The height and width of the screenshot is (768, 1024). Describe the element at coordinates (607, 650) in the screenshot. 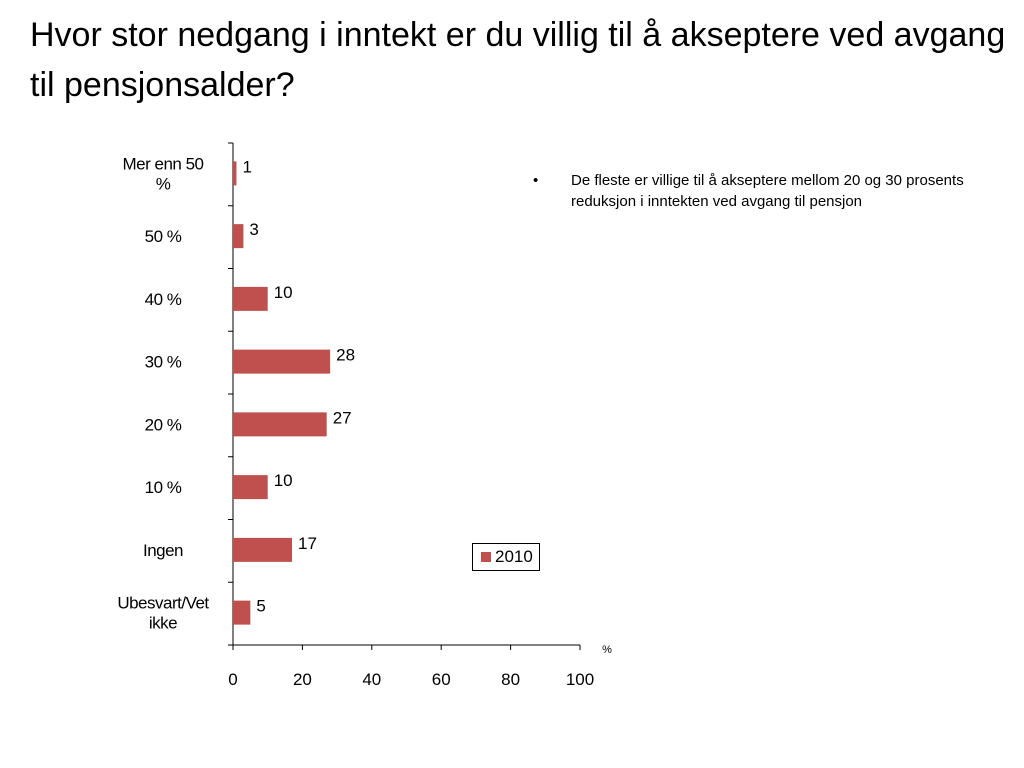

I see `x-unit-label: %` at that location.